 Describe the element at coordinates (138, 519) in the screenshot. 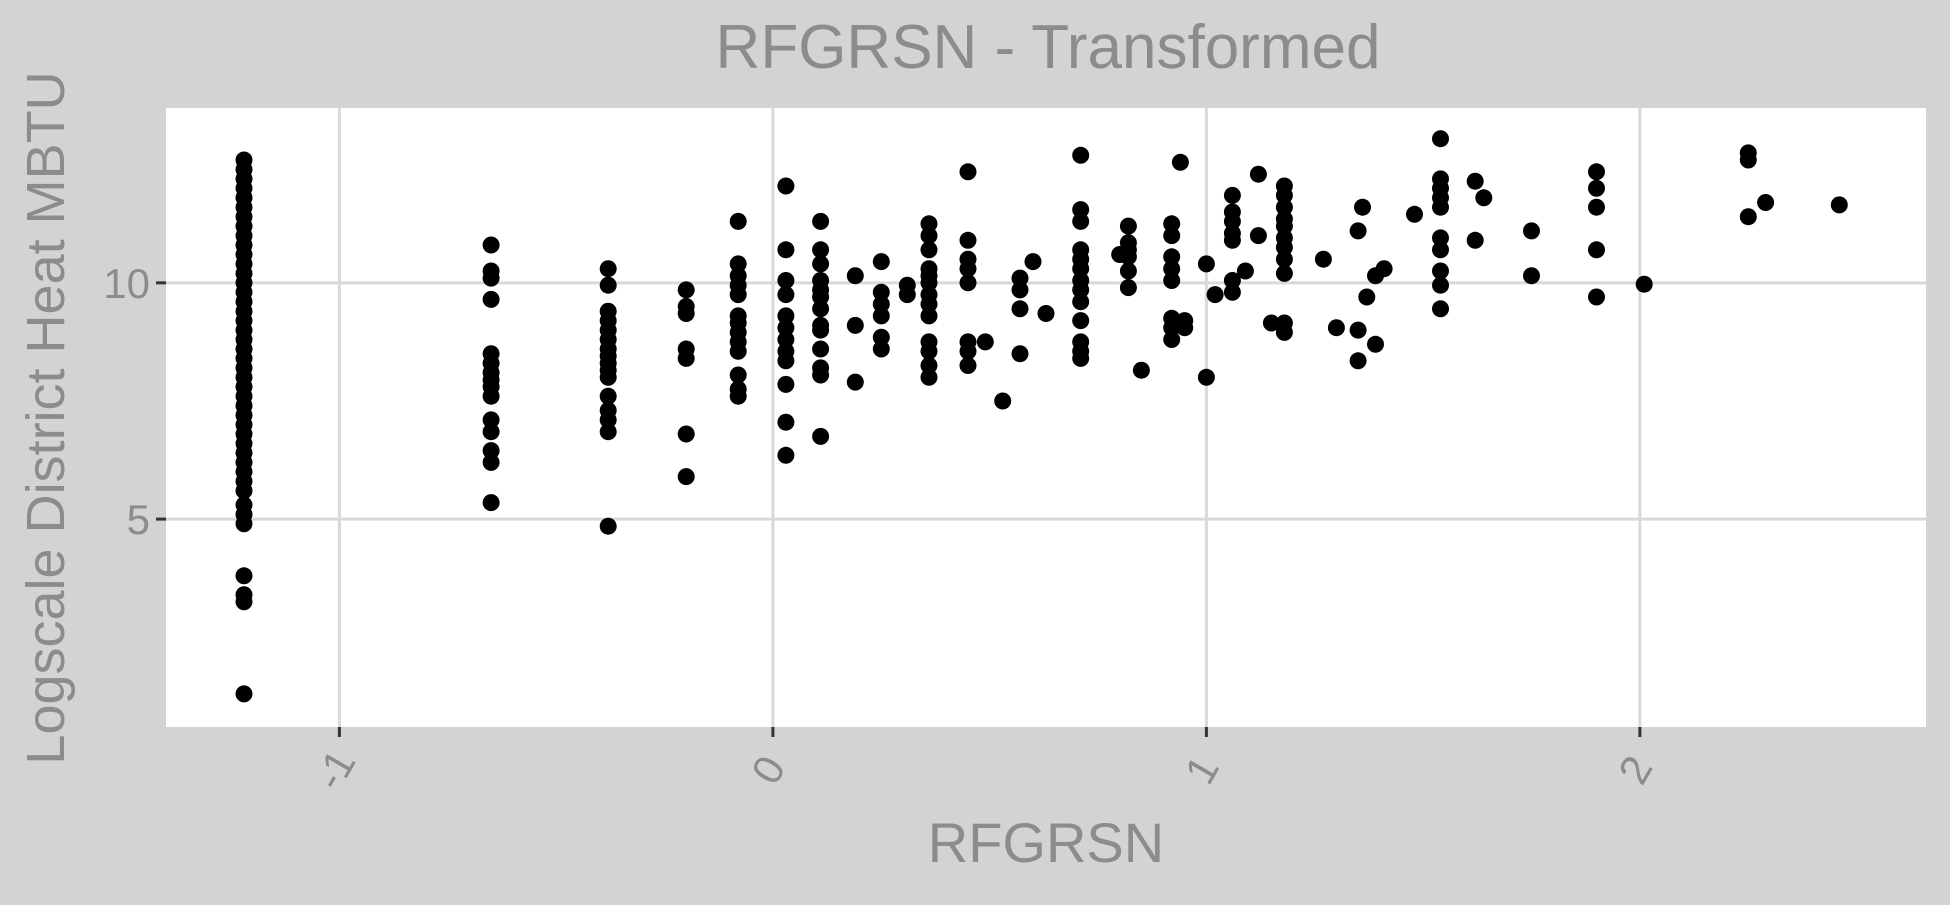

I see `y-tick-label: 5` at that location.